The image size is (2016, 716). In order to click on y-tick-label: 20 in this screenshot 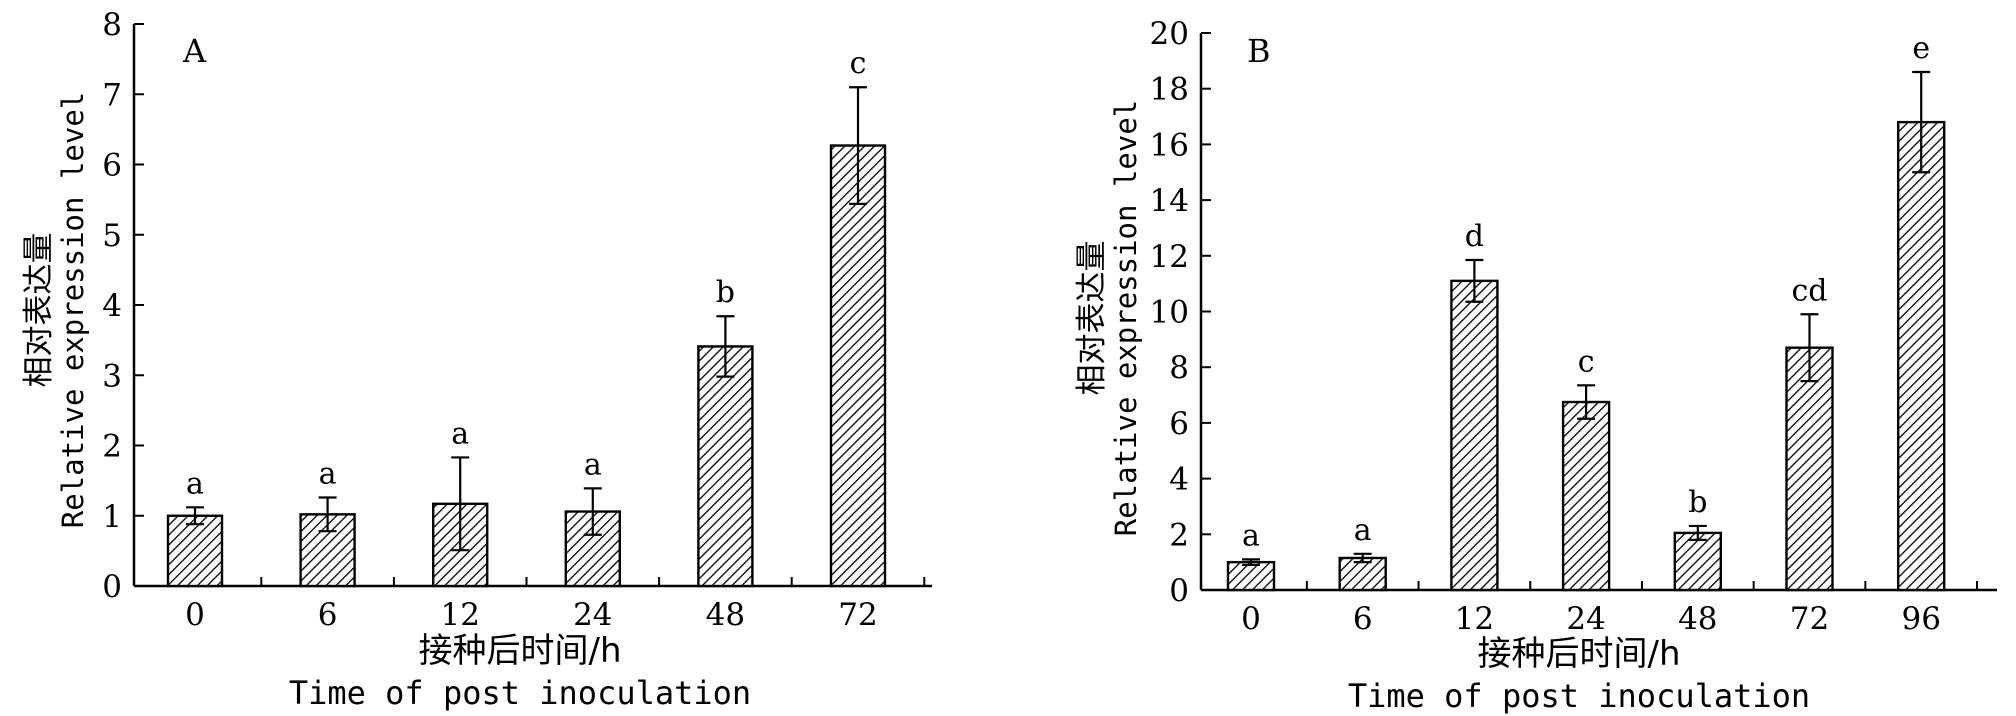, I will do `click(1169, 34)`.